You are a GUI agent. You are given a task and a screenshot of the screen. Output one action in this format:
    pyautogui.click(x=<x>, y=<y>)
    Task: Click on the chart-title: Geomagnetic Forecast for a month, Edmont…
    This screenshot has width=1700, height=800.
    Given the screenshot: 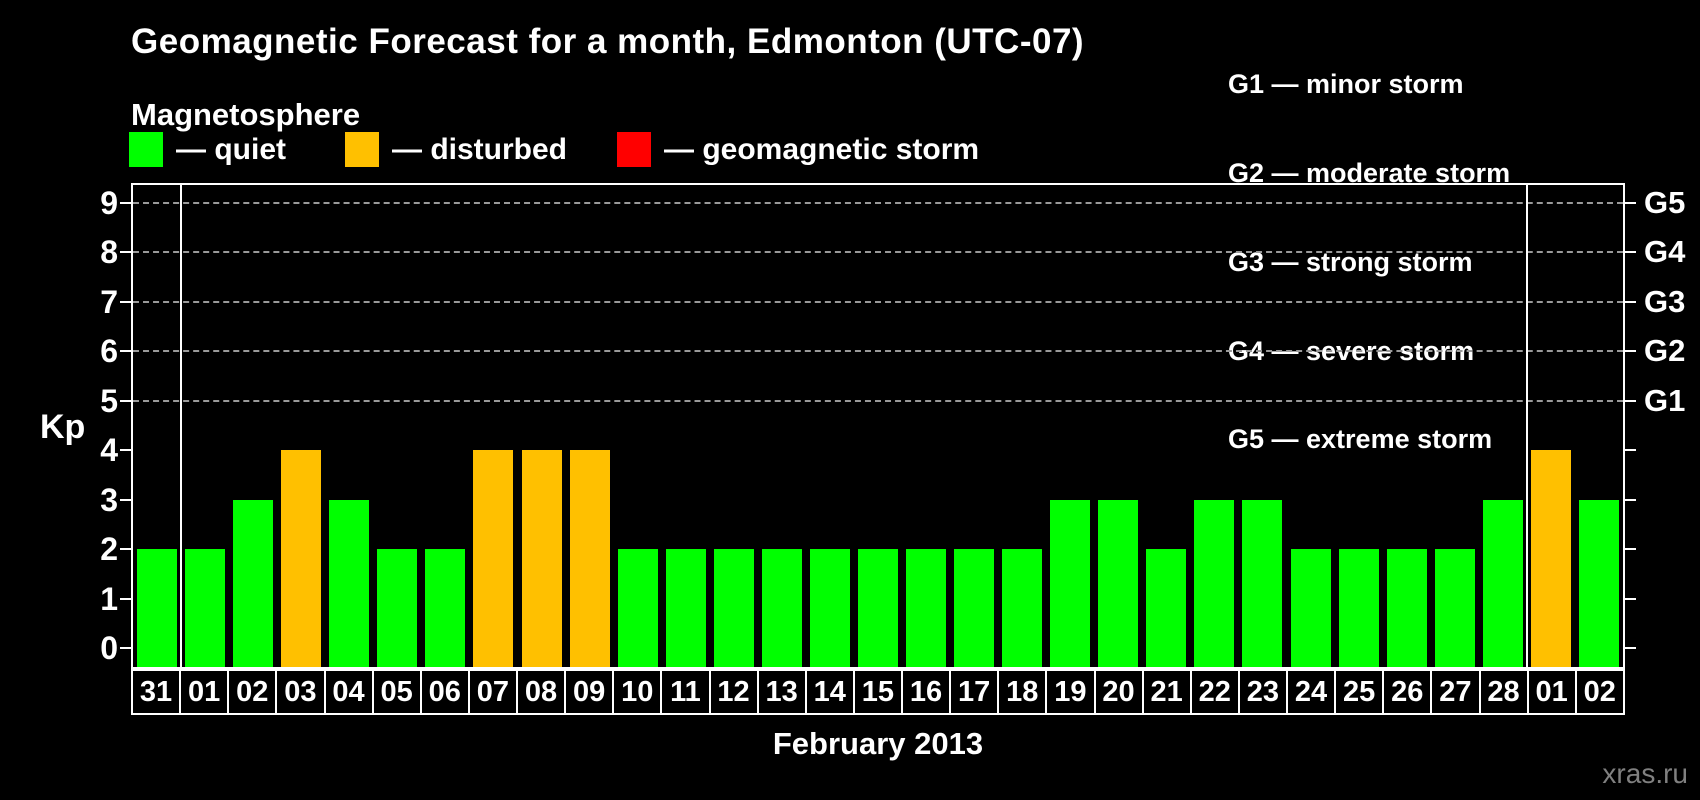 What is the action you would take?
    pyautogui.click(x=608, y=41)
    